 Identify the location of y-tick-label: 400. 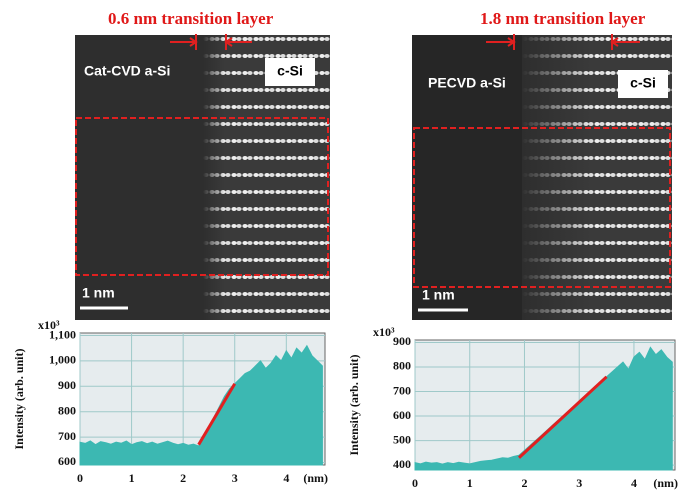
(402, 464).